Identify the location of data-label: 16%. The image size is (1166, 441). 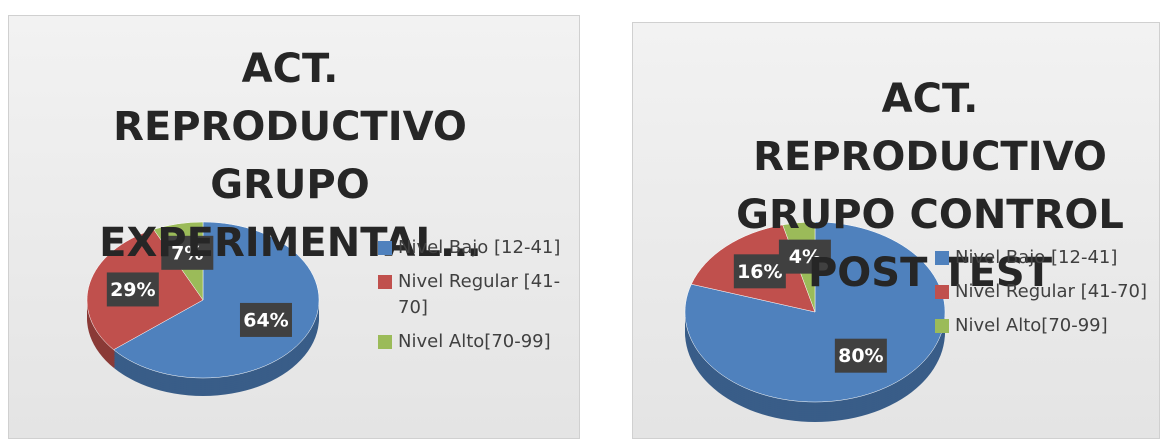
(759, 271).